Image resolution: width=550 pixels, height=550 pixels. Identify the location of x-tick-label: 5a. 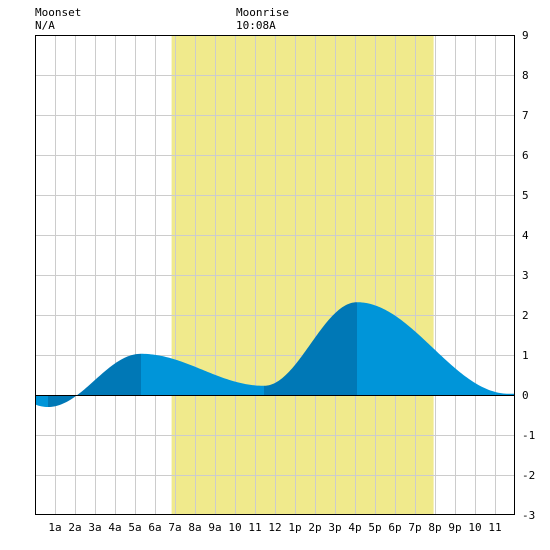
(134, 527).